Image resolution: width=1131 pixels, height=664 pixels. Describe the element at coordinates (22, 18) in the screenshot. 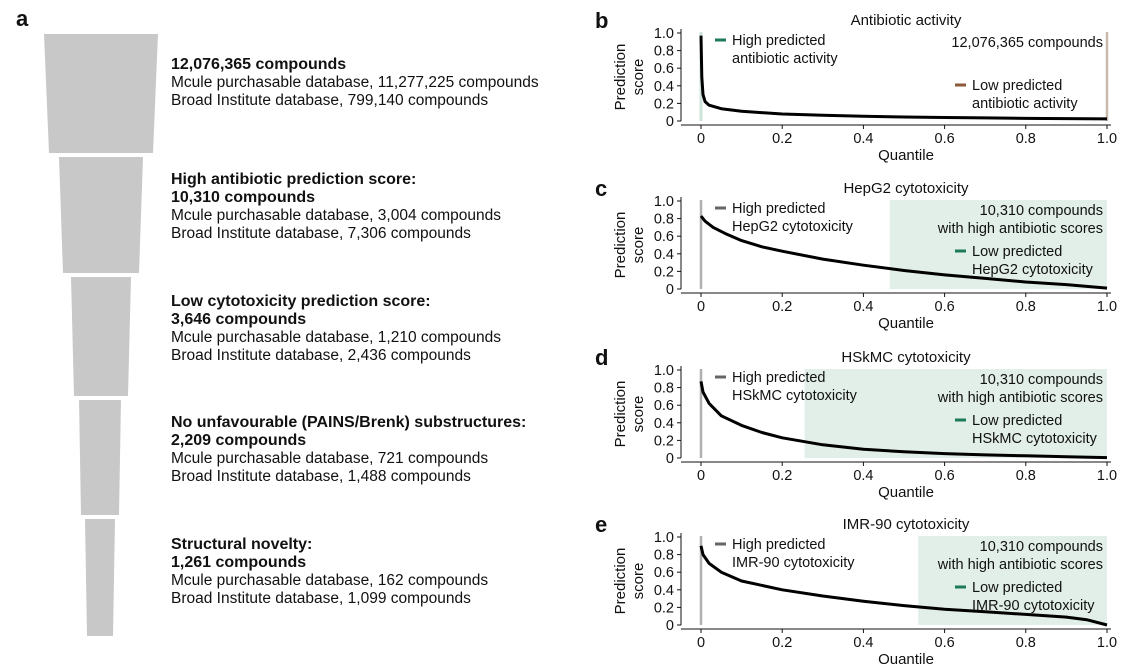

I see `panel-letter-a: a` at that location.